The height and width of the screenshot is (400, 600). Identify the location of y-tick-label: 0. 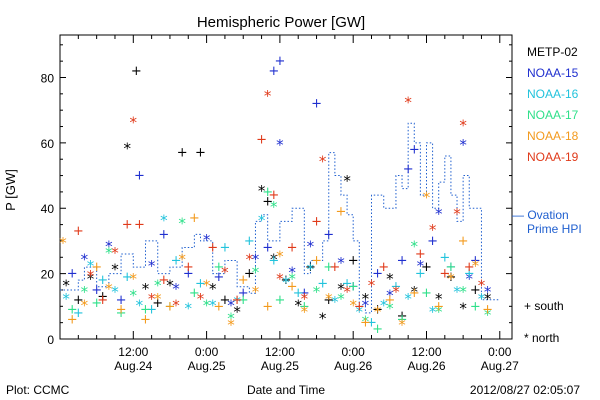
(50, 340).